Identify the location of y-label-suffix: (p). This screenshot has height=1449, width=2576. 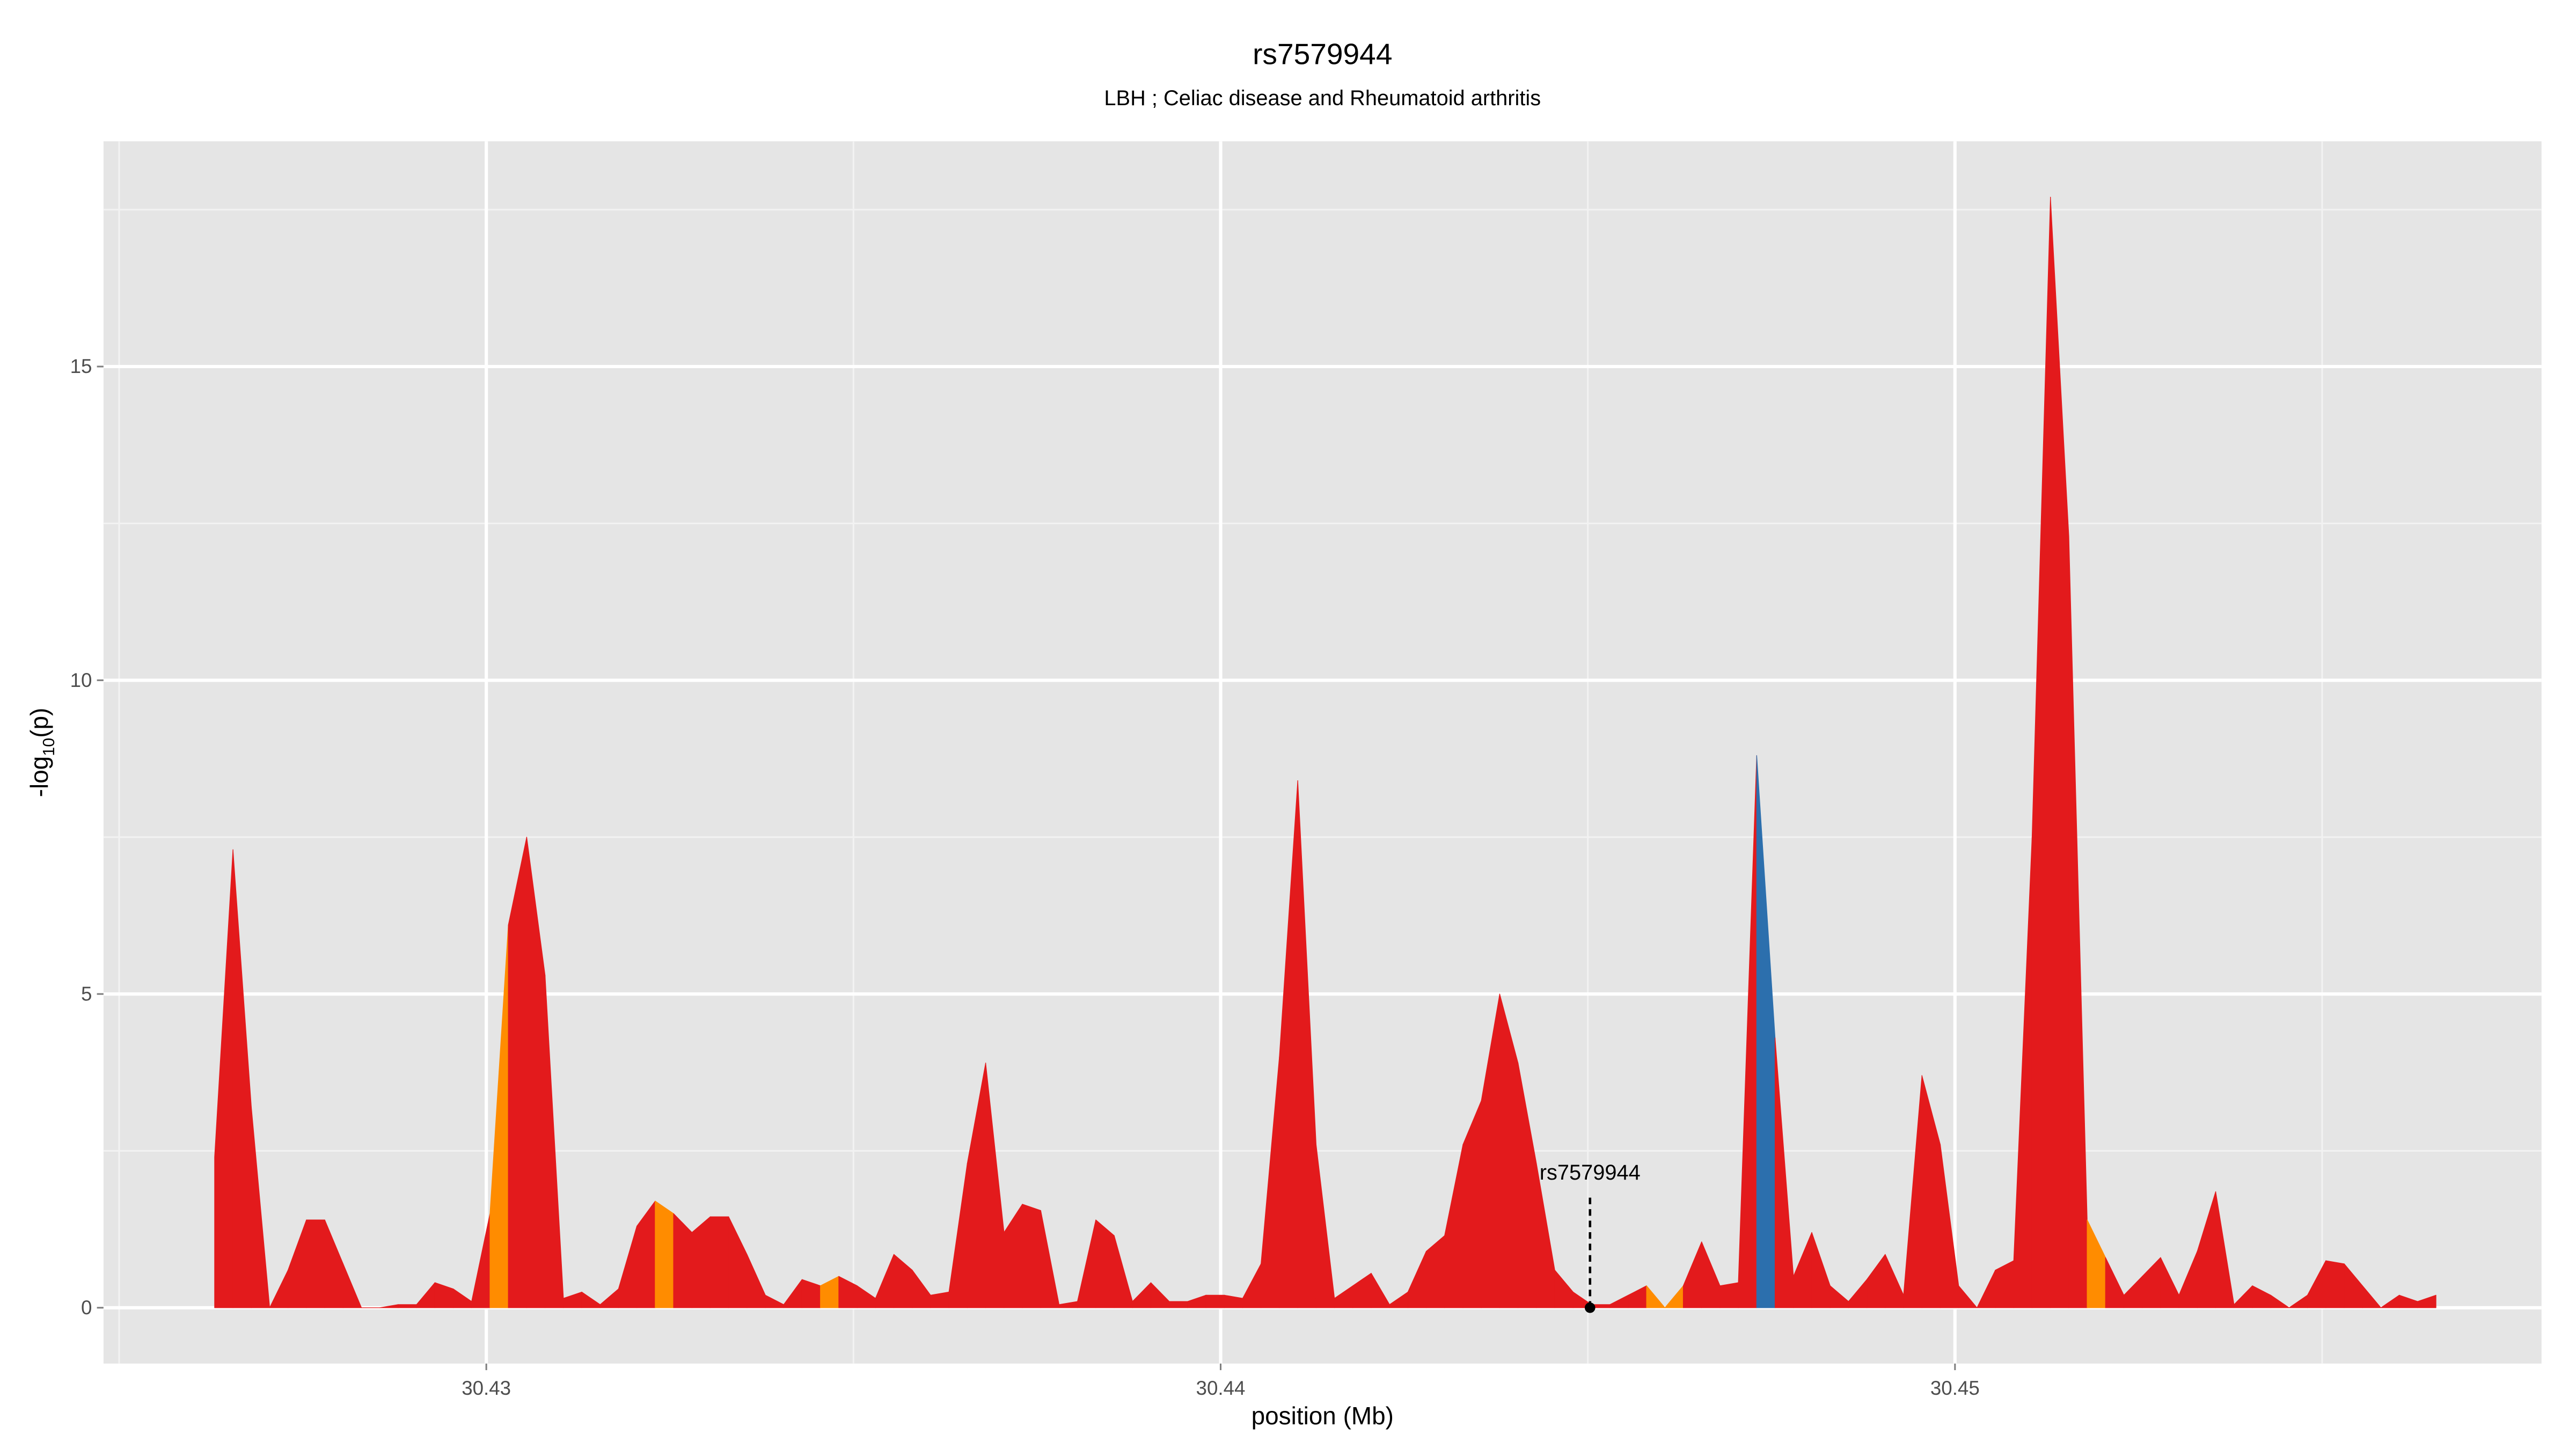
(39, 723).